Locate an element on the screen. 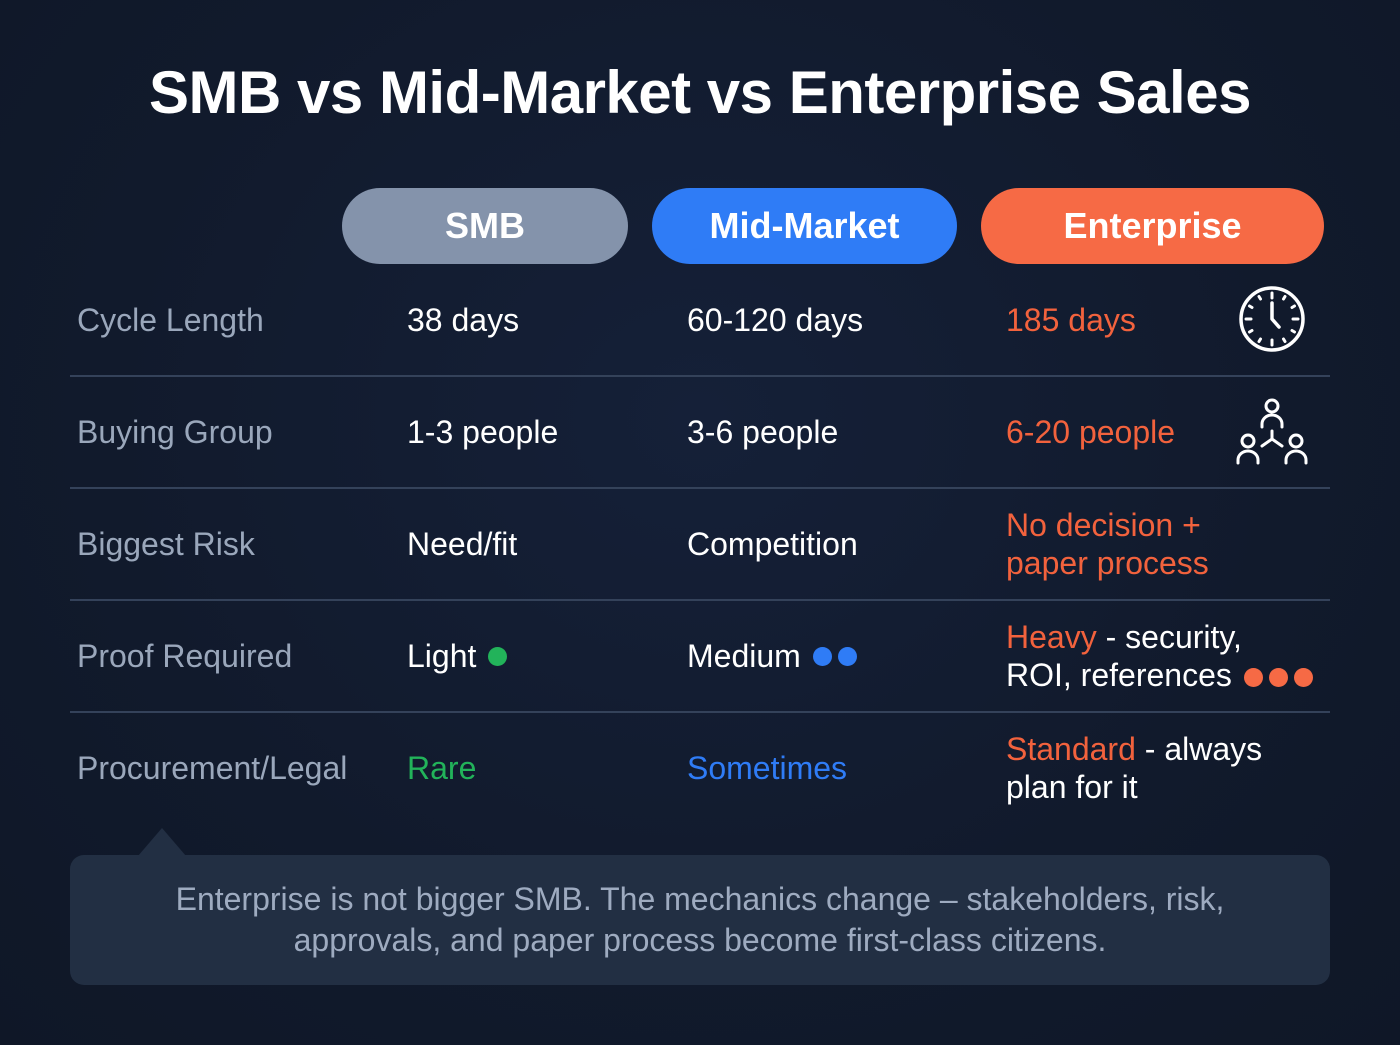  mid-market-value: 60-120 days is located at coordinates (775, 320).